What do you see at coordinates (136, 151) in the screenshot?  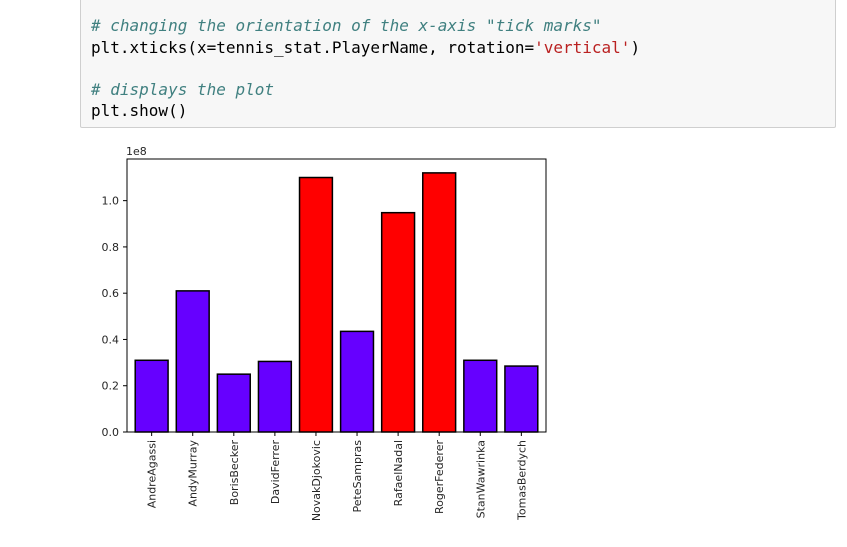 I see `axis-scale-label: 1e8` at bounding box center [136, 151].